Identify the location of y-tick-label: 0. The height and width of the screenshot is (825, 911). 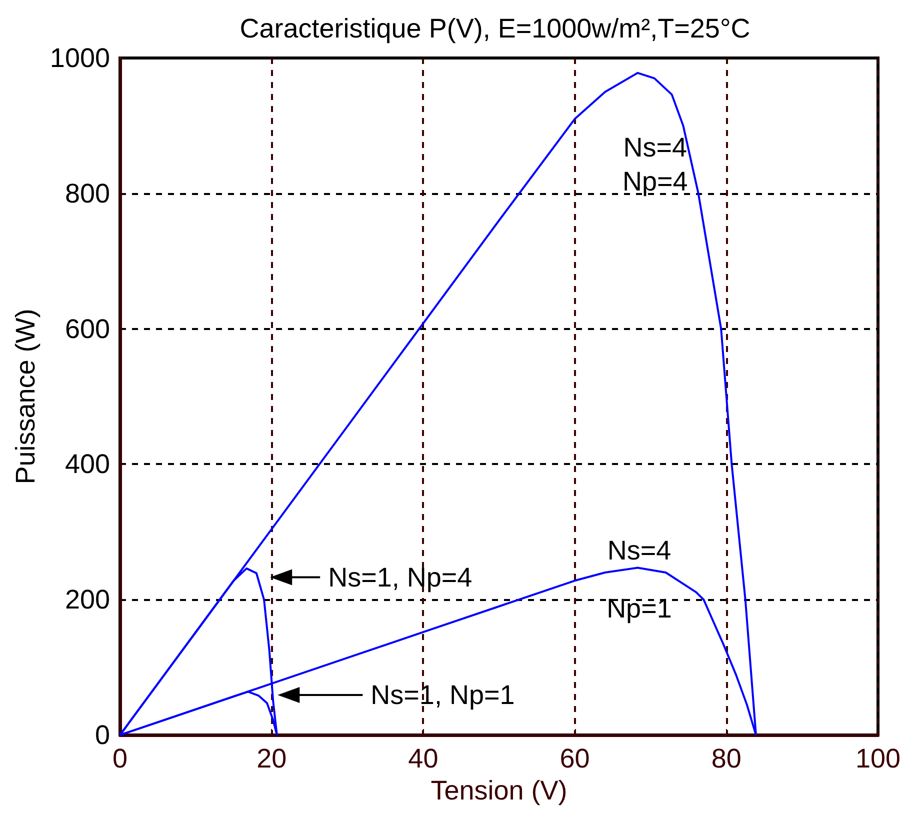
(102, 735).